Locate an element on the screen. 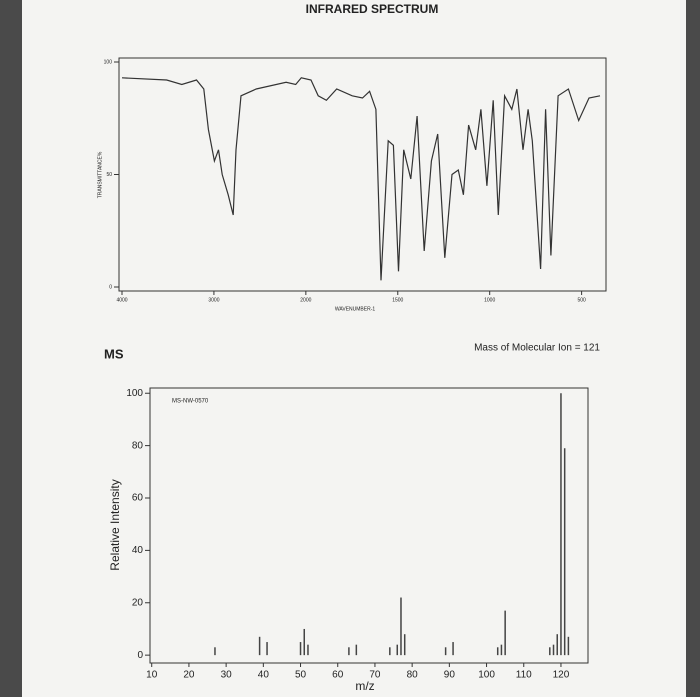  x-tick-label: 30 is located at coordinates (227, 675).